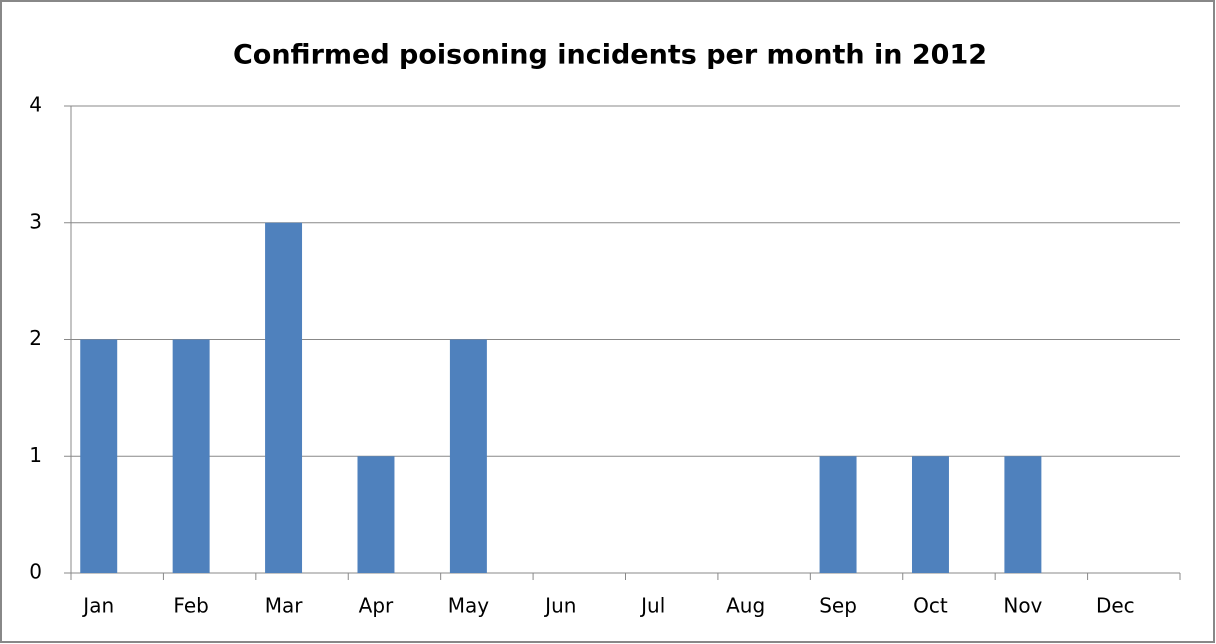 The height and width of the screenshot is (644, 1216). I want to click on y-tick-label: 4, so click(35, 105).